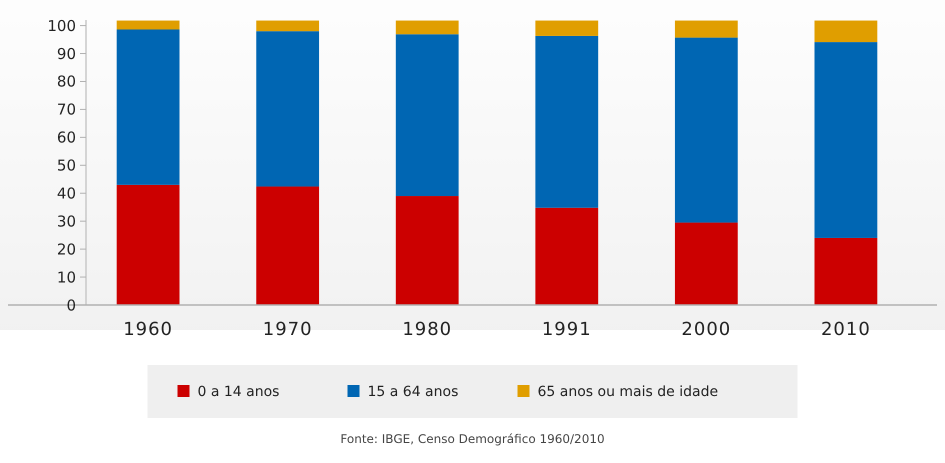 The image size is (945, 463). Describe the element at coordinates (66, 137) in the screenshot. I see `y-tick-label: 60` at that location.